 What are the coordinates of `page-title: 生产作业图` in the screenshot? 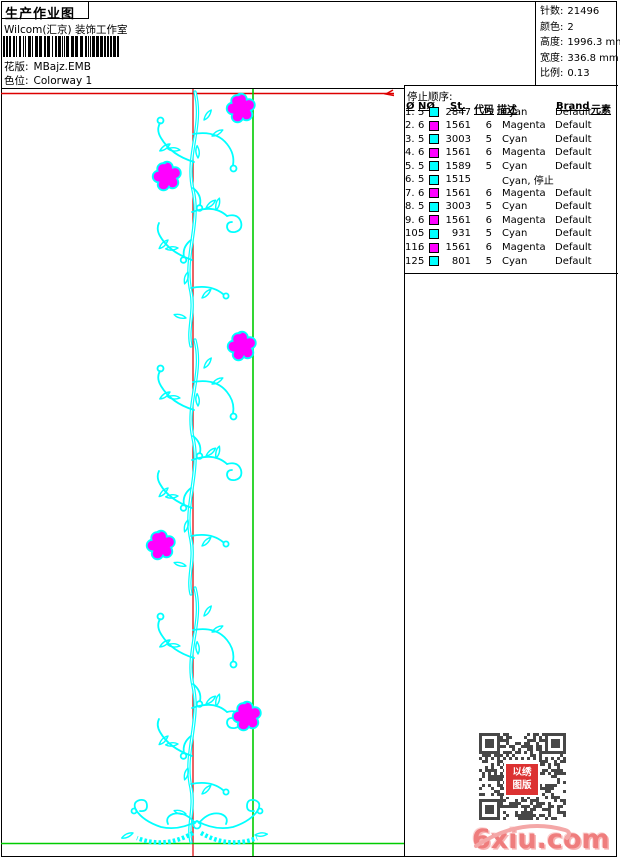 It's located at (45, 11).